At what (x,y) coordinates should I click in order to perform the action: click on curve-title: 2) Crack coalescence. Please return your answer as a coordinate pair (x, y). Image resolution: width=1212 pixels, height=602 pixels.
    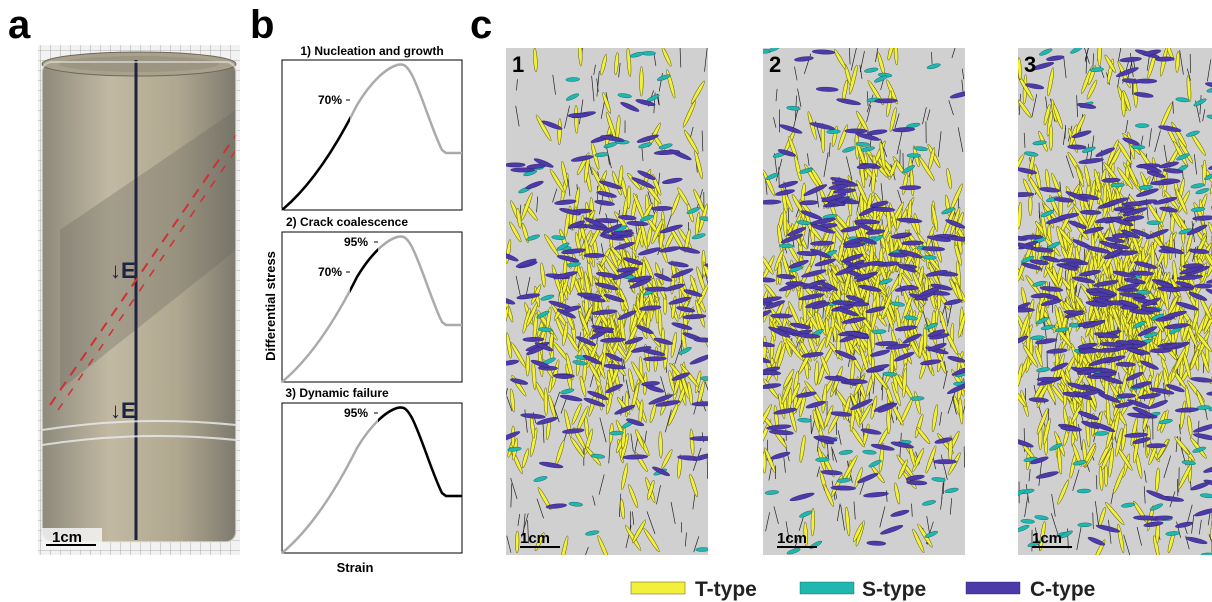
    Looking at the image, I should click on (347, 222).